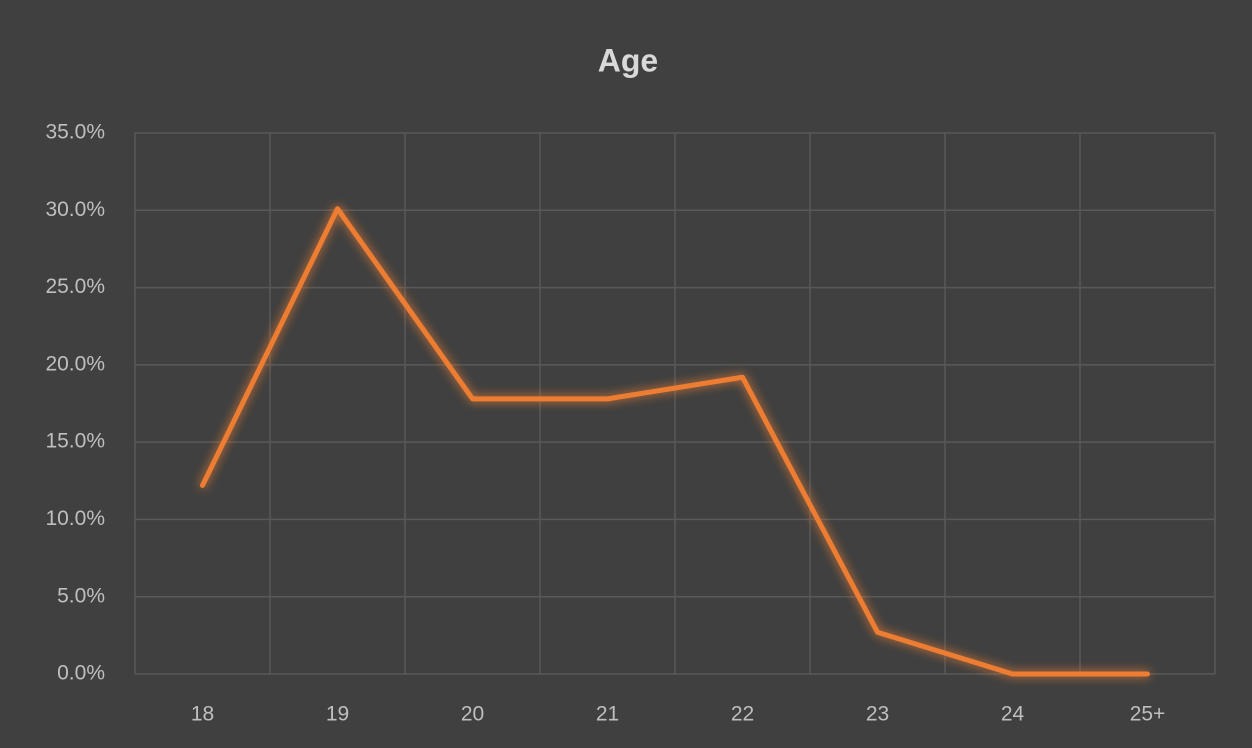  I want to click on y-tick-label: 5.0%, so click(81, 595).